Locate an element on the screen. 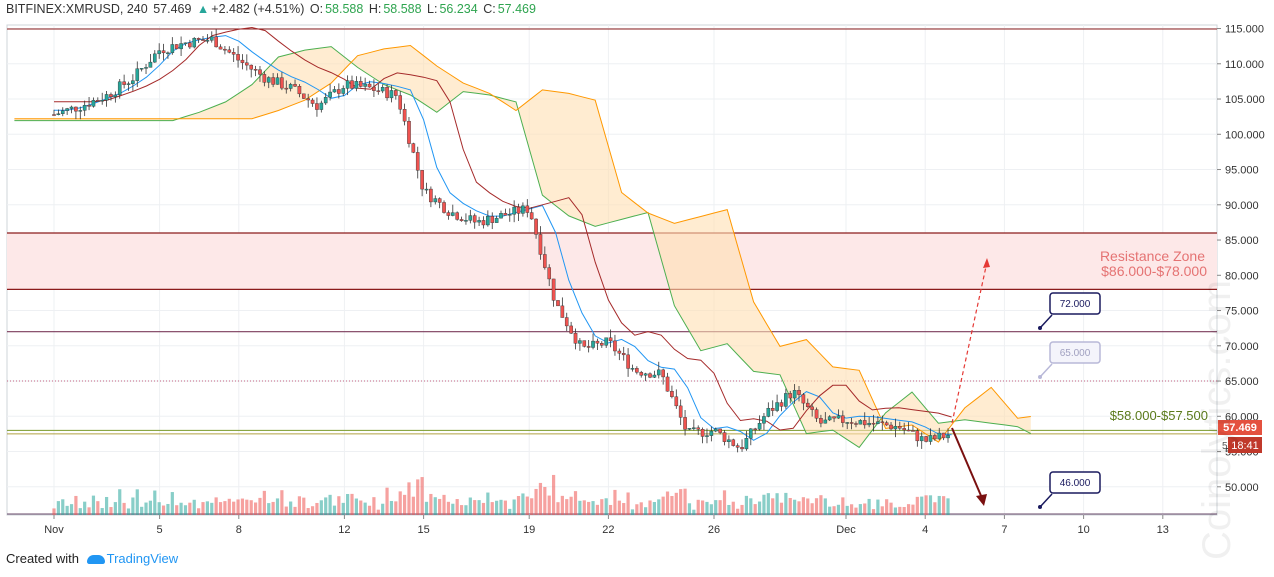 This screenshot has width=1274, height=577. tradingview-logo-icon is located at coordinates (95, 559).